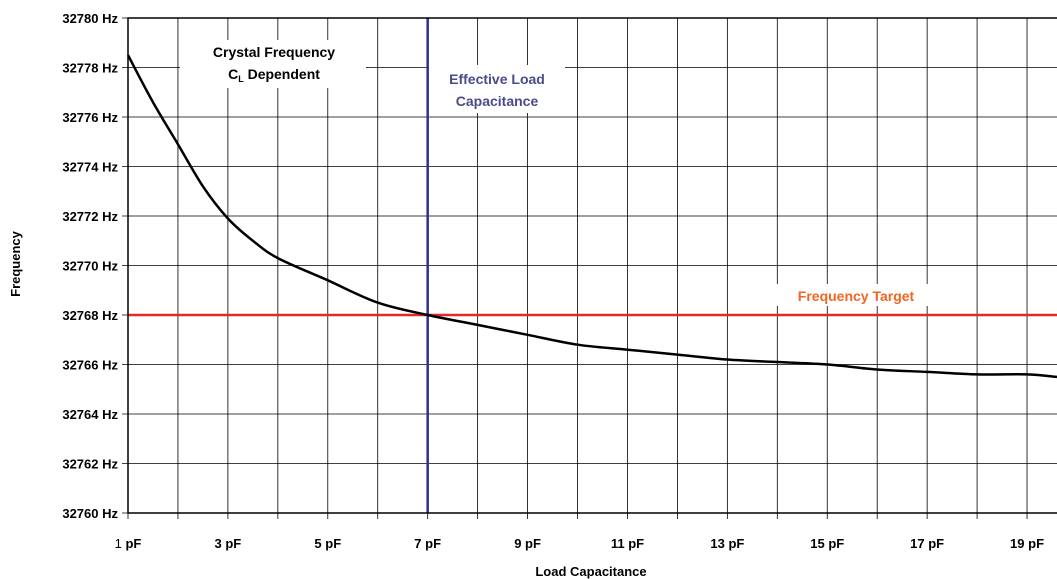 Image resolution: width=1057 pixels, height=579 pixels. I want to click on vline-label-line1: Effective Load, so click(497, 79).